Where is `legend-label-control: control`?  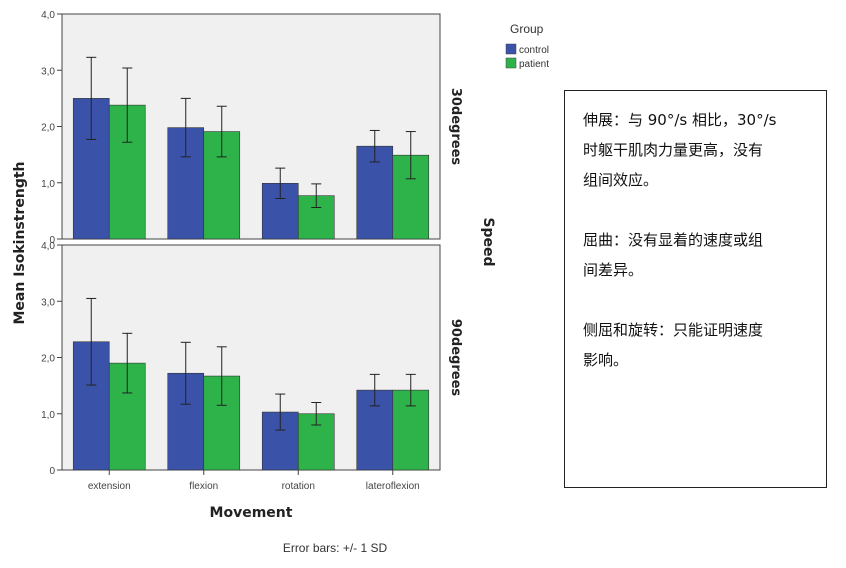 legend-label-control: control is located at coordinates (534, 50).